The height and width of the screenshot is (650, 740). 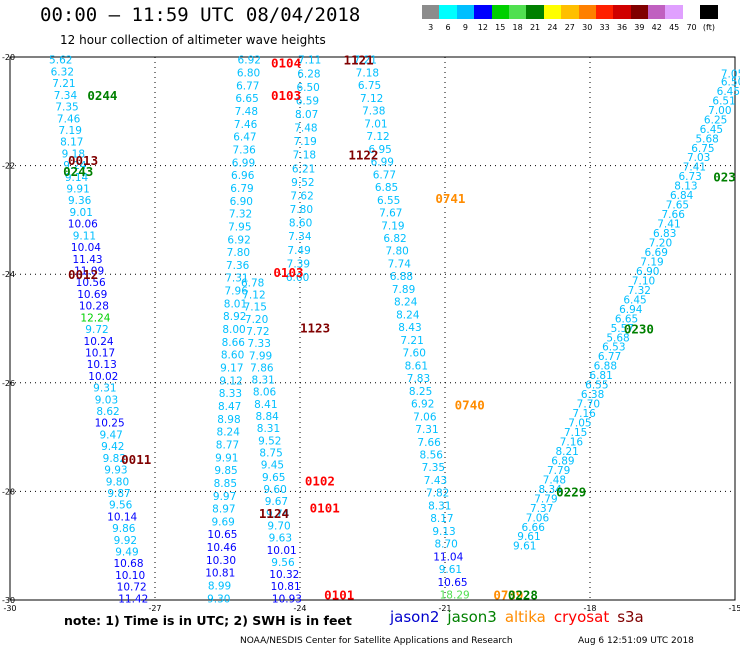 I want to click on wave-height-value: 7.96, so click(x=237, y=292).